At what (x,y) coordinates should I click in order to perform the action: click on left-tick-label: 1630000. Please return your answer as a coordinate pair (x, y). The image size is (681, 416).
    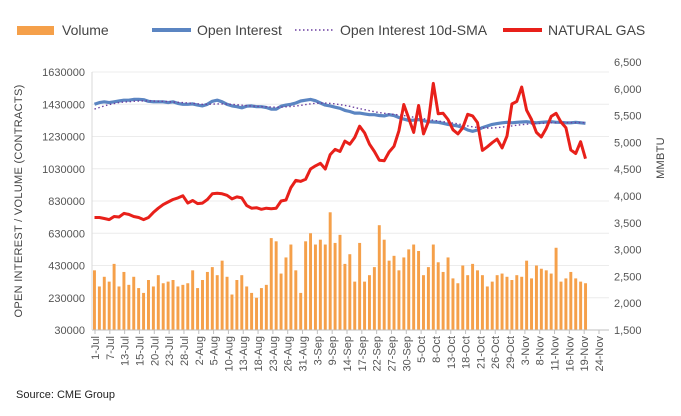
    Looking at the image, I should click on (63, 73).